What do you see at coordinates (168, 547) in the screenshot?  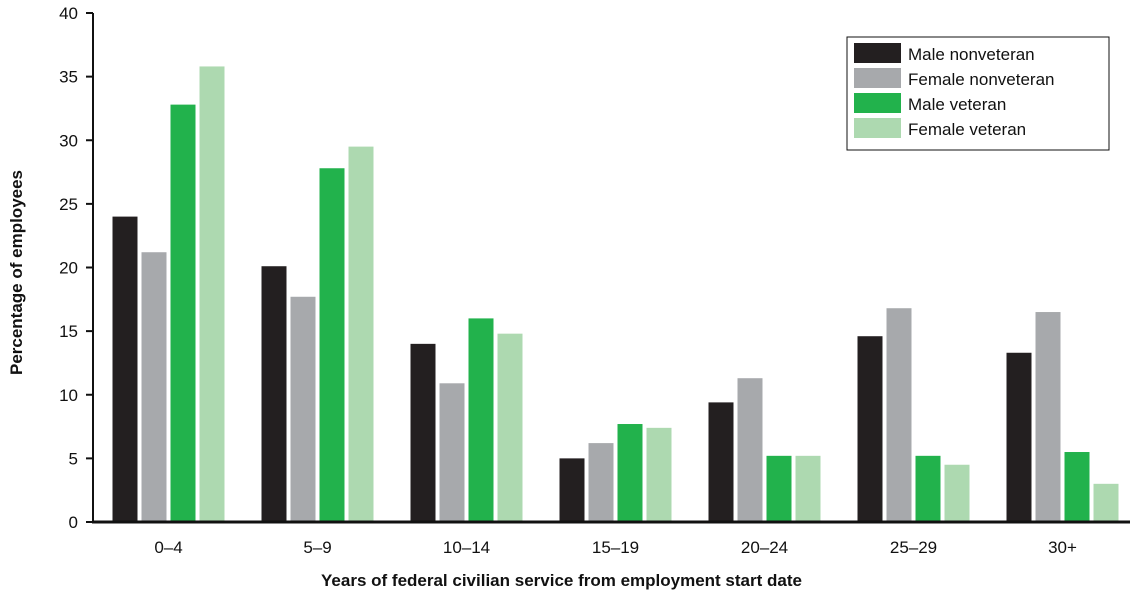 I see `x-tick-label: 0–4` at bounding box center [168, 547].